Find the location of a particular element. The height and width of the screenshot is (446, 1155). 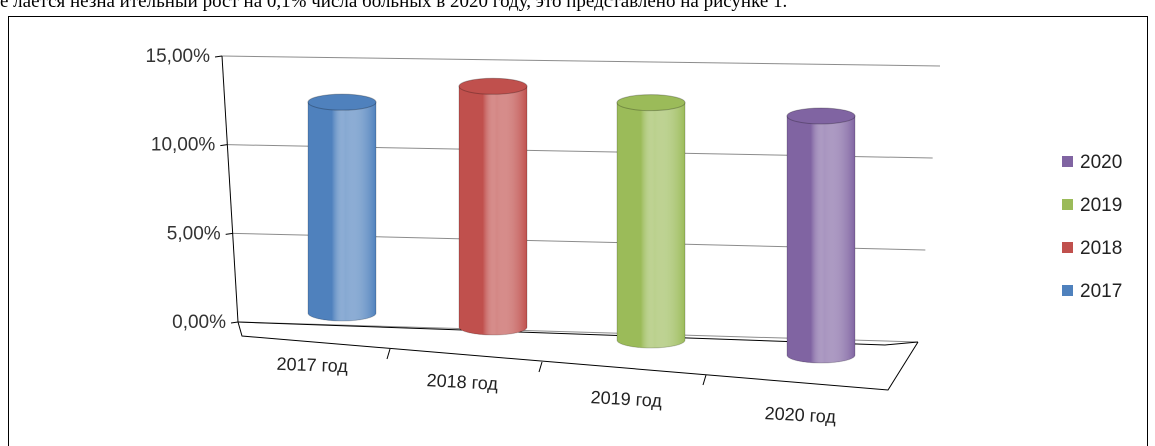

bar-2018 is located at coordinates (493, 206).